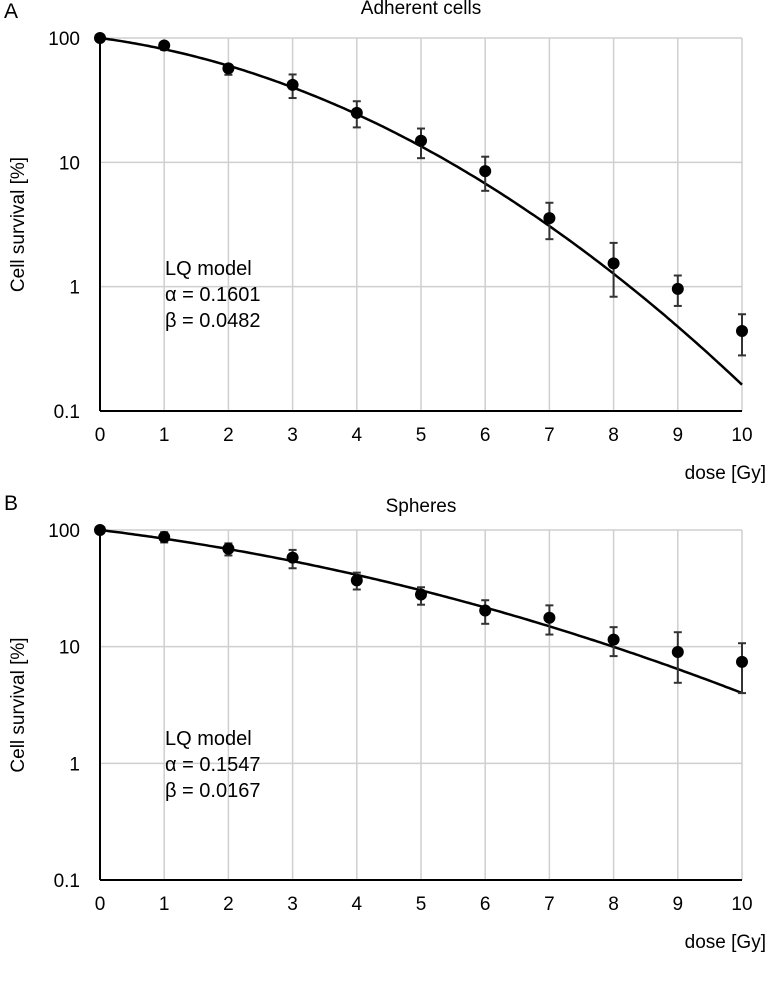 The width and height of the screenshot is (774, 1008). What do you see at coordinates (11, 11) in the screenshot?
I see `panel-label: A` at bounding box center [11, 11].